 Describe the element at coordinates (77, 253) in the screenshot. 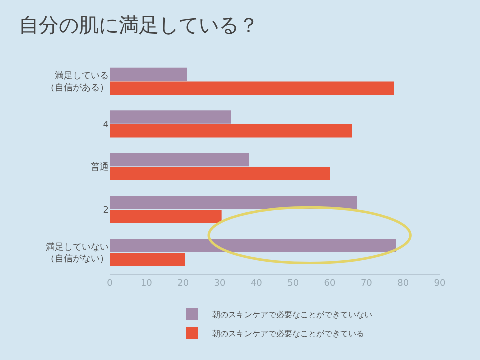

I see `y-tick-label: 満足していない（自信がない）` at that location.